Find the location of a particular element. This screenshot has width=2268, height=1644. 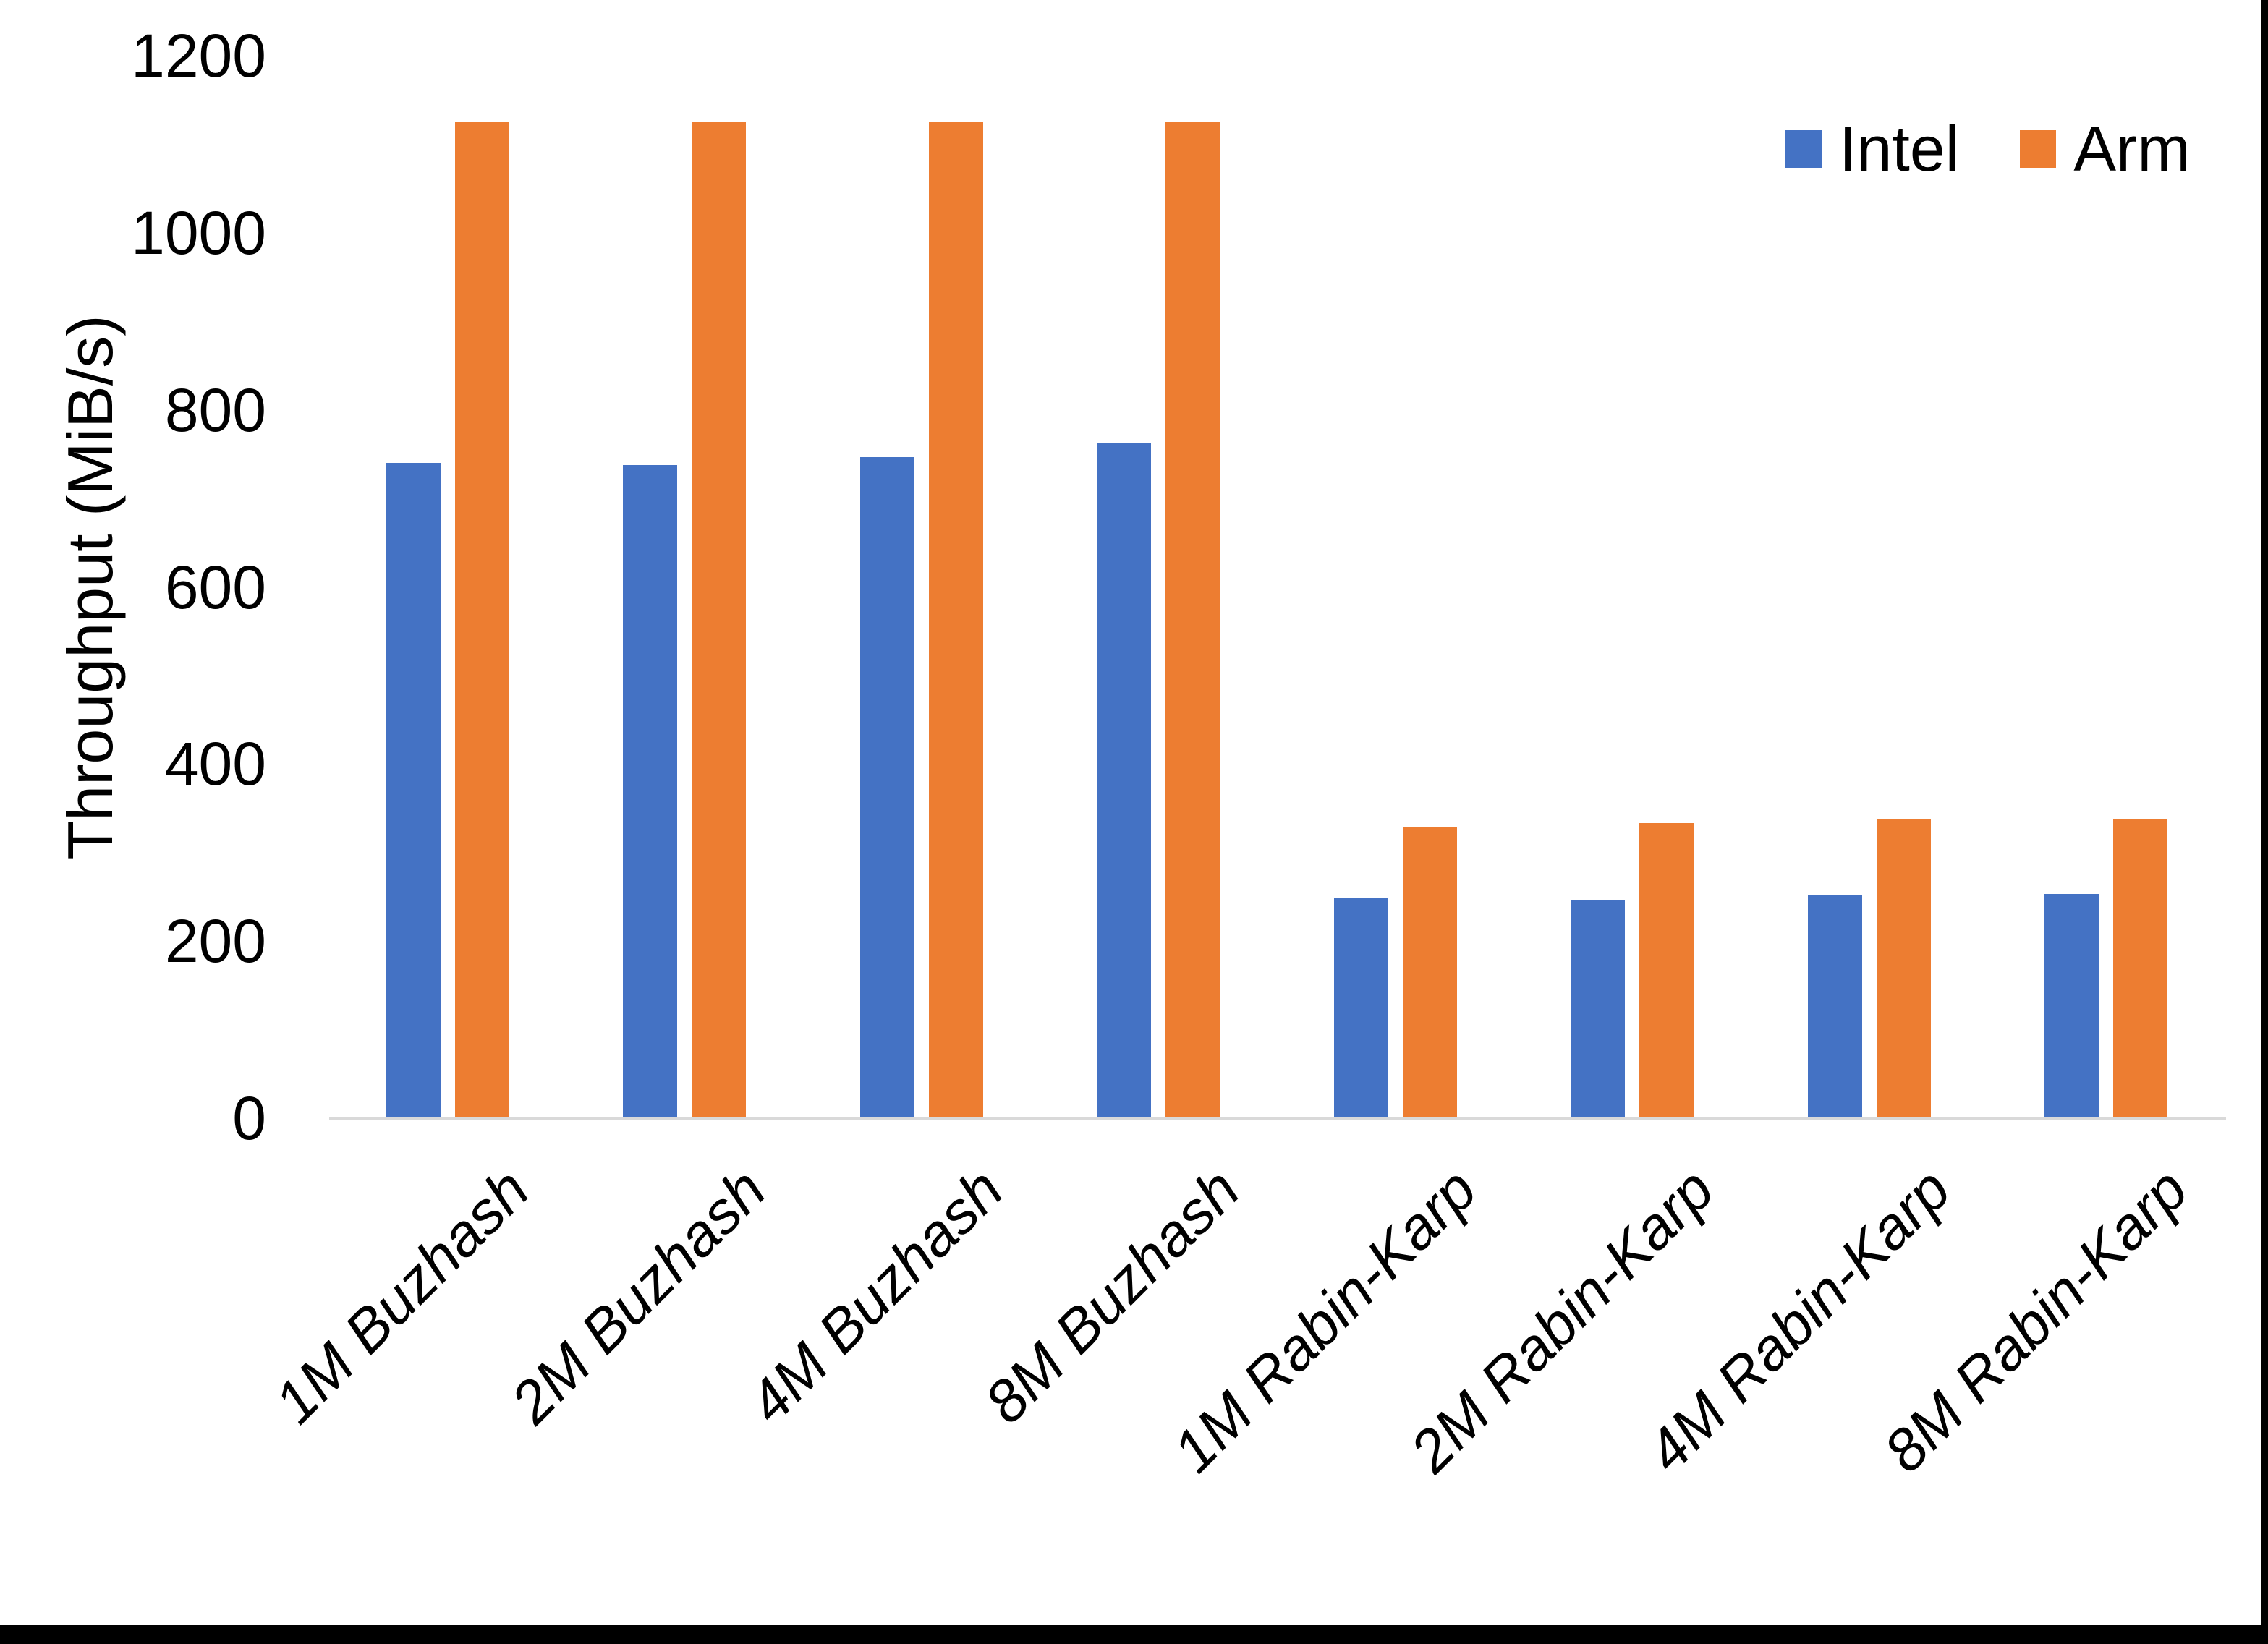

legend: Intel Arm is located at coordinates (1988, 148).